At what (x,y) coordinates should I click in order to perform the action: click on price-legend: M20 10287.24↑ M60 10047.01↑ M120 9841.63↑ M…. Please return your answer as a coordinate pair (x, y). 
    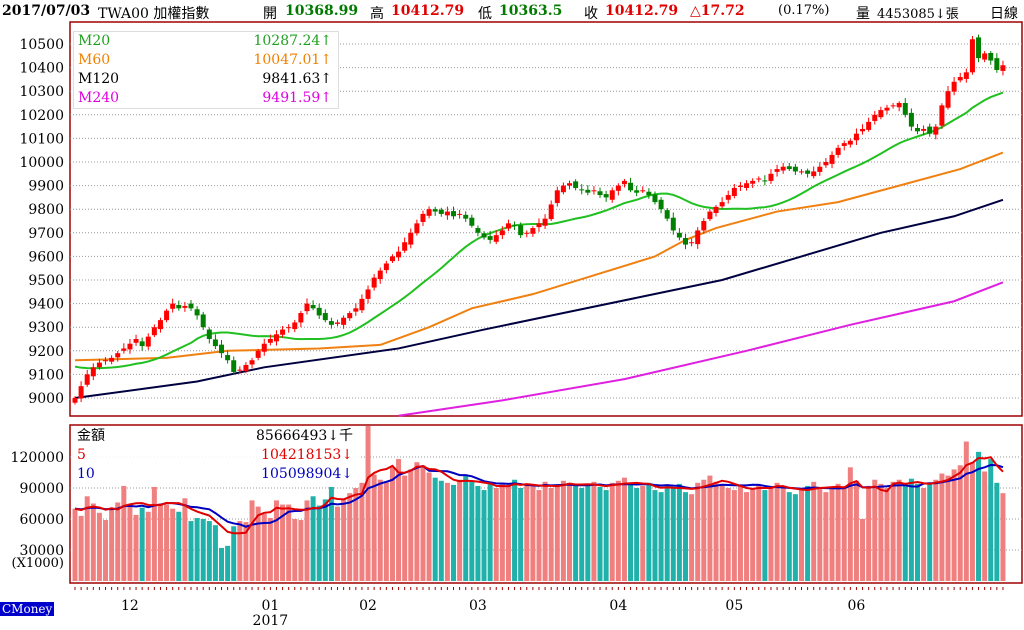
    Looking at the image, I should click on (206, 70).